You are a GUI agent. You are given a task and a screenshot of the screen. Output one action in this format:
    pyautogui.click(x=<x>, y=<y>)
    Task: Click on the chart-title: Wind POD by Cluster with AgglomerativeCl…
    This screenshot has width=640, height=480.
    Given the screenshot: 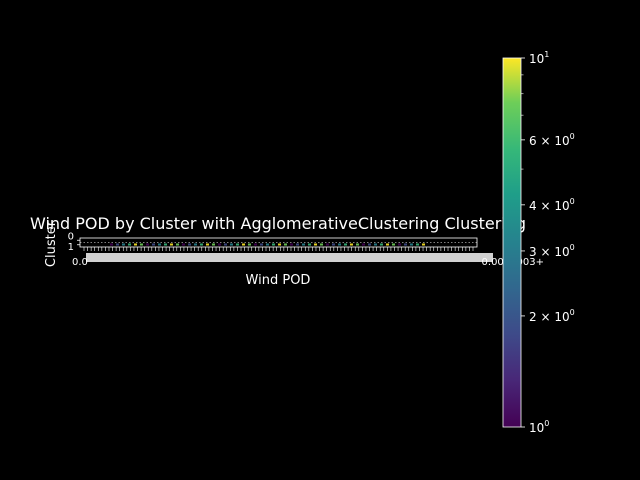 What is the action you would take?
    pyautogui.click(x=278, y=223)
    